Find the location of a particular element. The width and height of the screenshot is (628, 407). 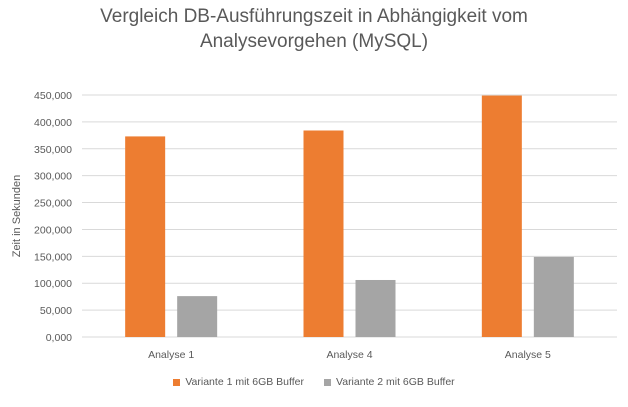

legend-item-variante-2: Variante 2 mit 6GB Buffer is located at coordinates (389, 382).